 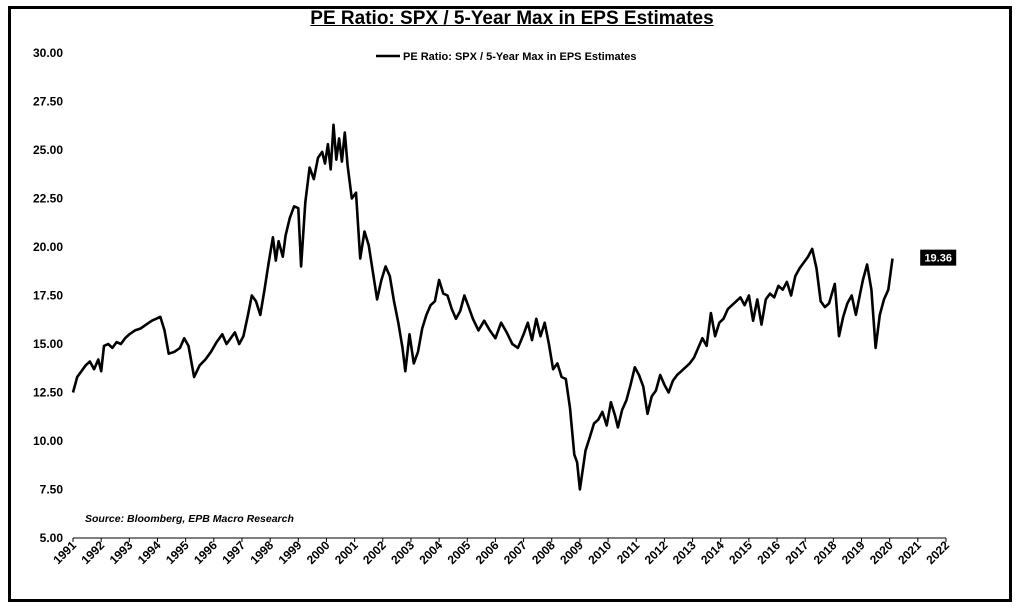 I want to click on x-tick-label: 2005, so click(x=459, y=552).